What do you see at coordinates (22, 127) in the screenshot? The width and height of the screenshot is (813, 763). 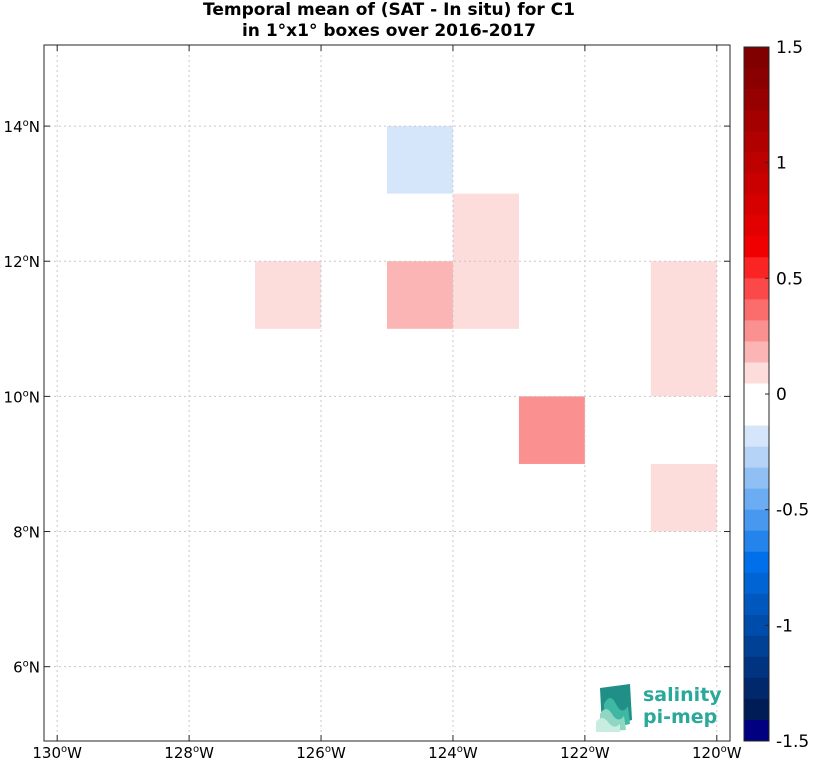 I see `y-tick-label-4: 14oN` at bounding box center [22, 127].